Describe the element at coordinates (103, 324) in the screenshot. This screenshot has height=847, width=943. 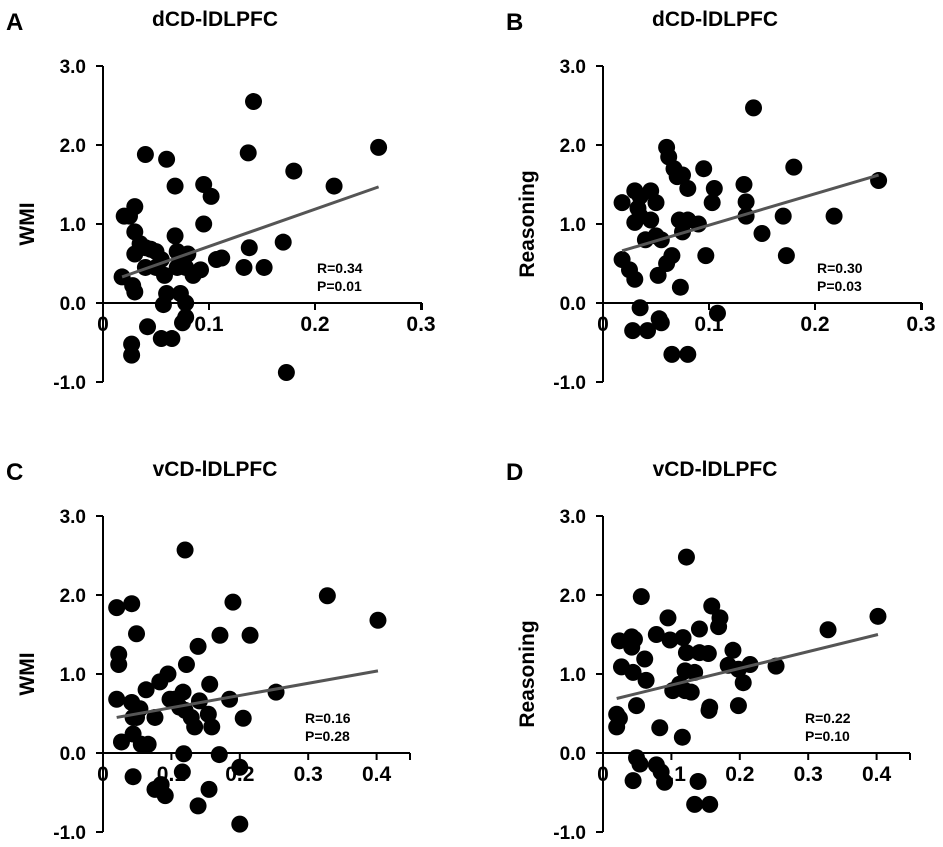
I see `x-tick-label: 0` at that location.